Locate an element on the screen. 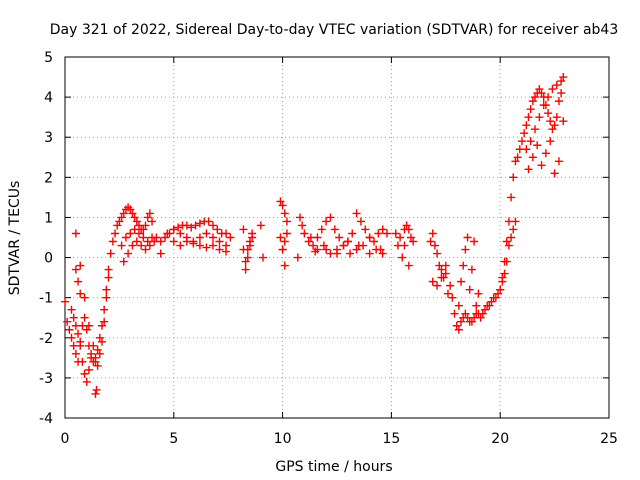 Image resolution: width=640 pixels, height=480 pixels. x-tick-label: 25 is located at coordinates (609, 439).